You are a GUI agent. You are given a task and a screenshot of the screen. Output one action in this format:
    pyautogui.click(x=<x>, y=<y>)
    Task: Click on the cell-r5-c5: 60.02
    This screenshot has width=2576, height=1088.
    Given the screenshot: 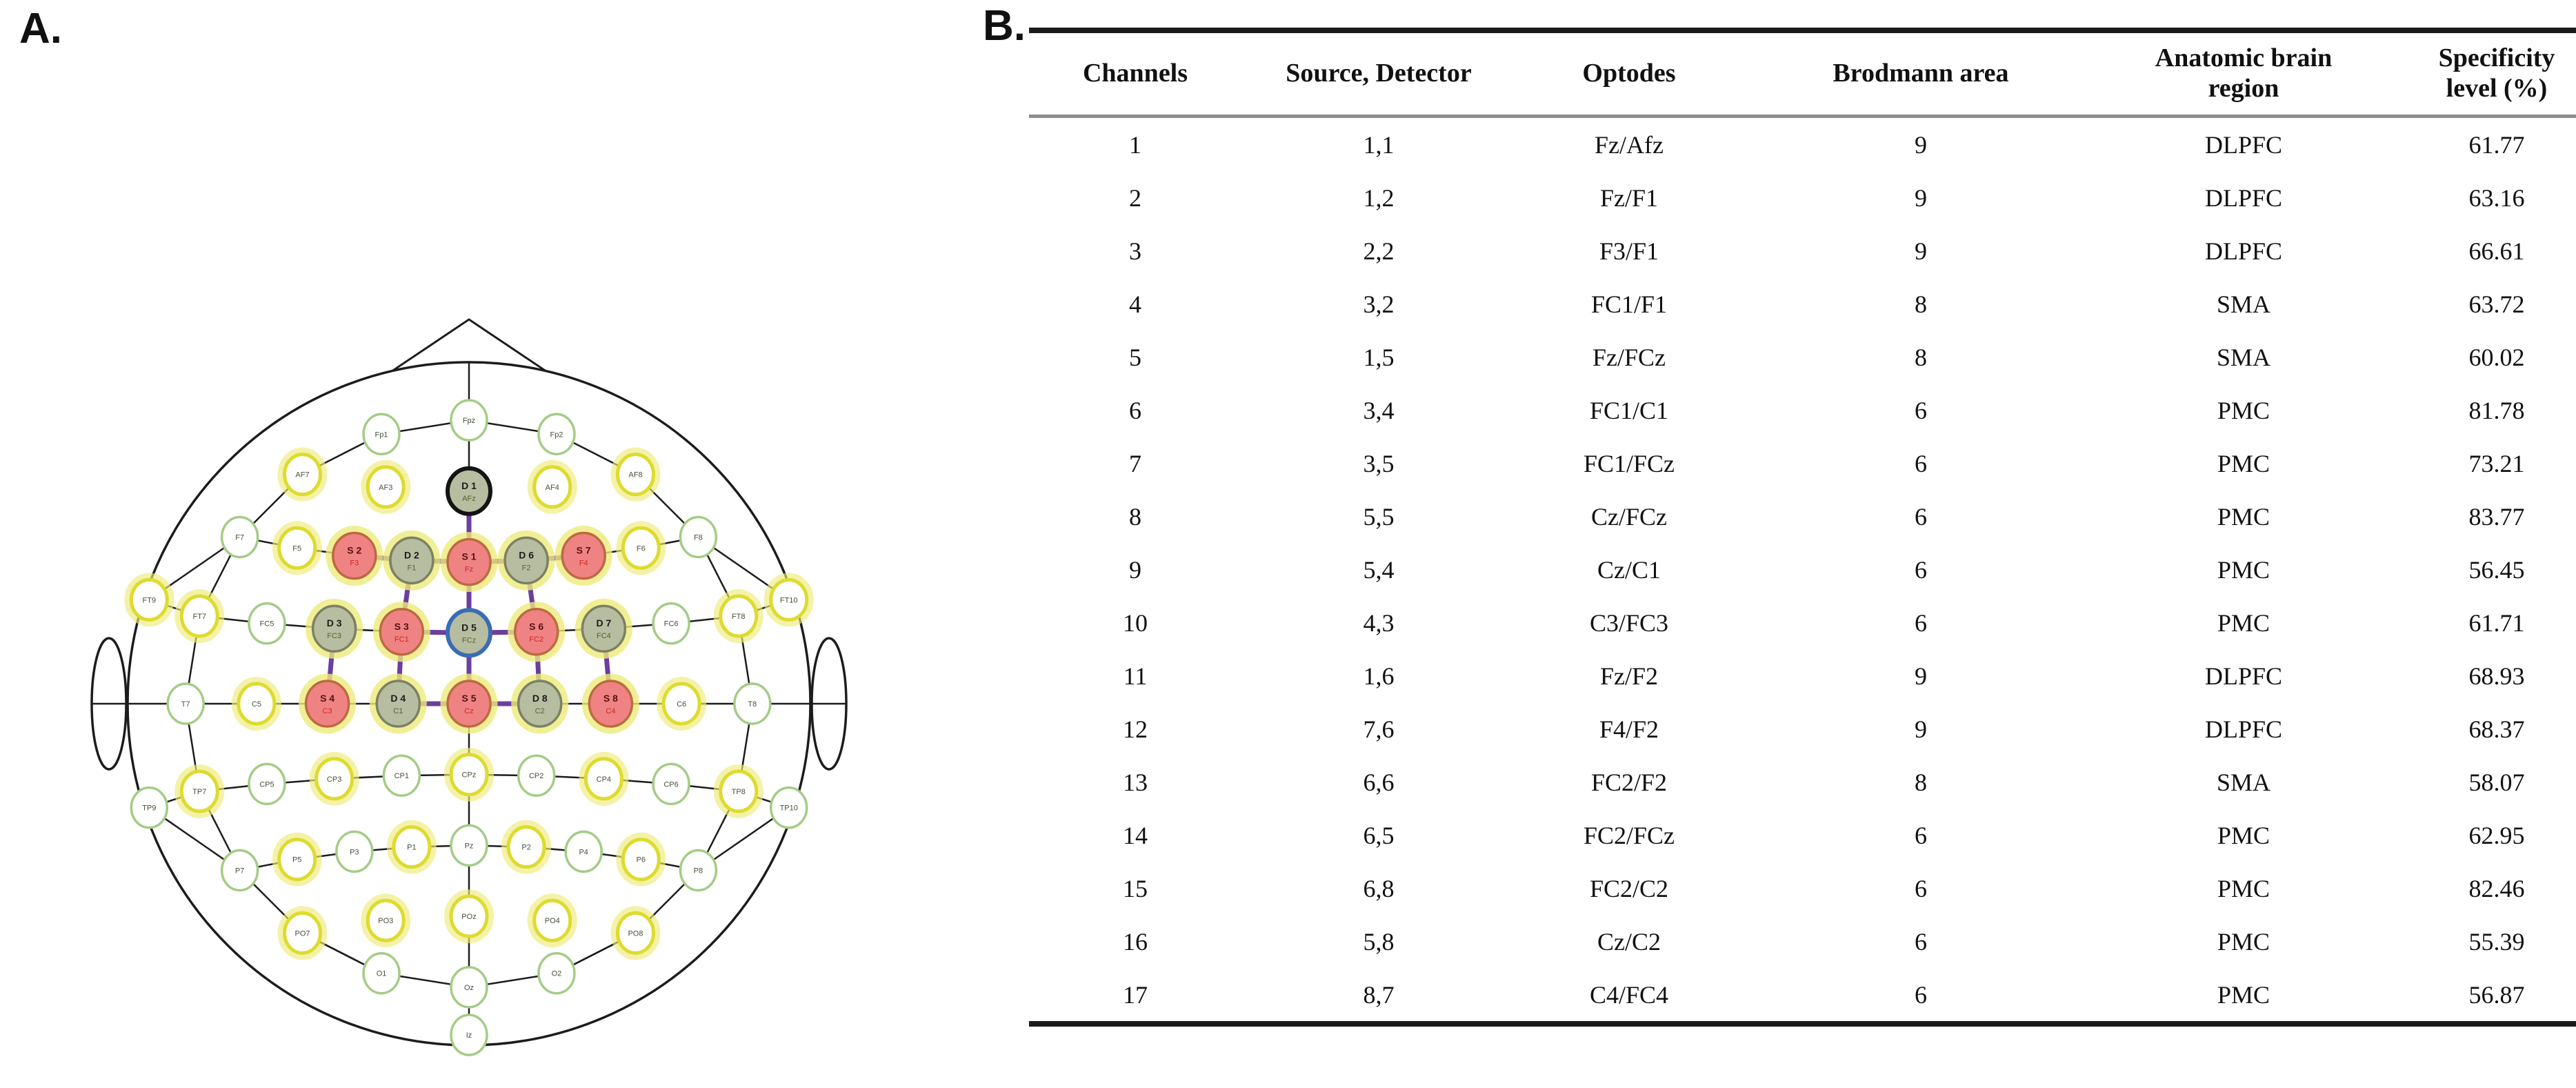 What is the action you would take?
    pyautogui.click(x=2496, y=357)
    